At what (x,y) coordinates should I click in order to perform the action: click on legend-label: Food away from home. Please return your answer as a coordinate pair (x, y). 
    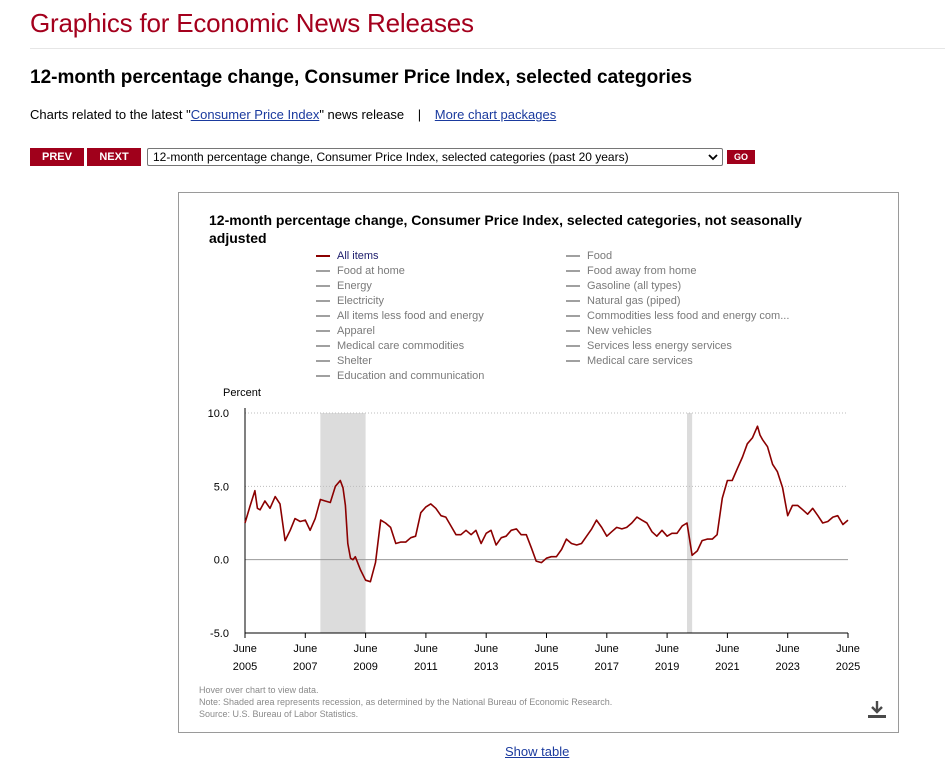
    Looking at the image, I should click on (642, 271).